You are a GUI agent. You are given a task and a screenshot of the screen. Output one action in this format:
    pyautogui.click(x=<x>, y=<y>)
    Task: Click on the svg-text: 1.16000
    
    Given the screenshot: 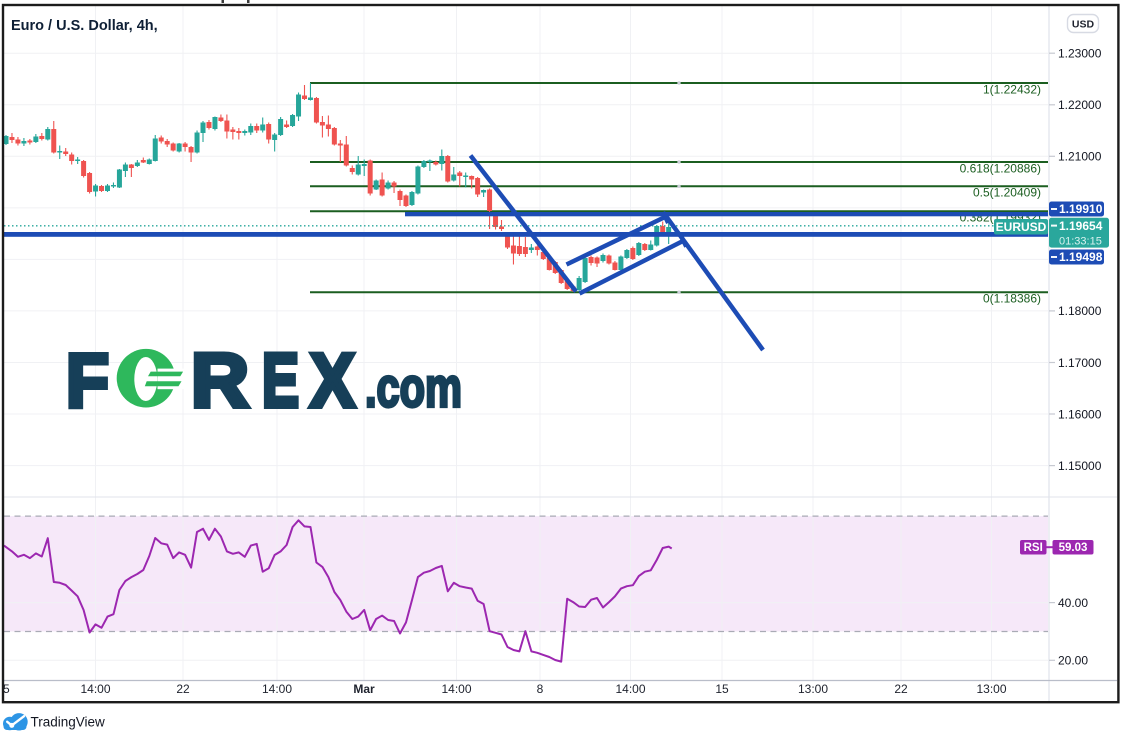 What is the action you would take?
    pyautogui.click(x=1080, y=414)
    